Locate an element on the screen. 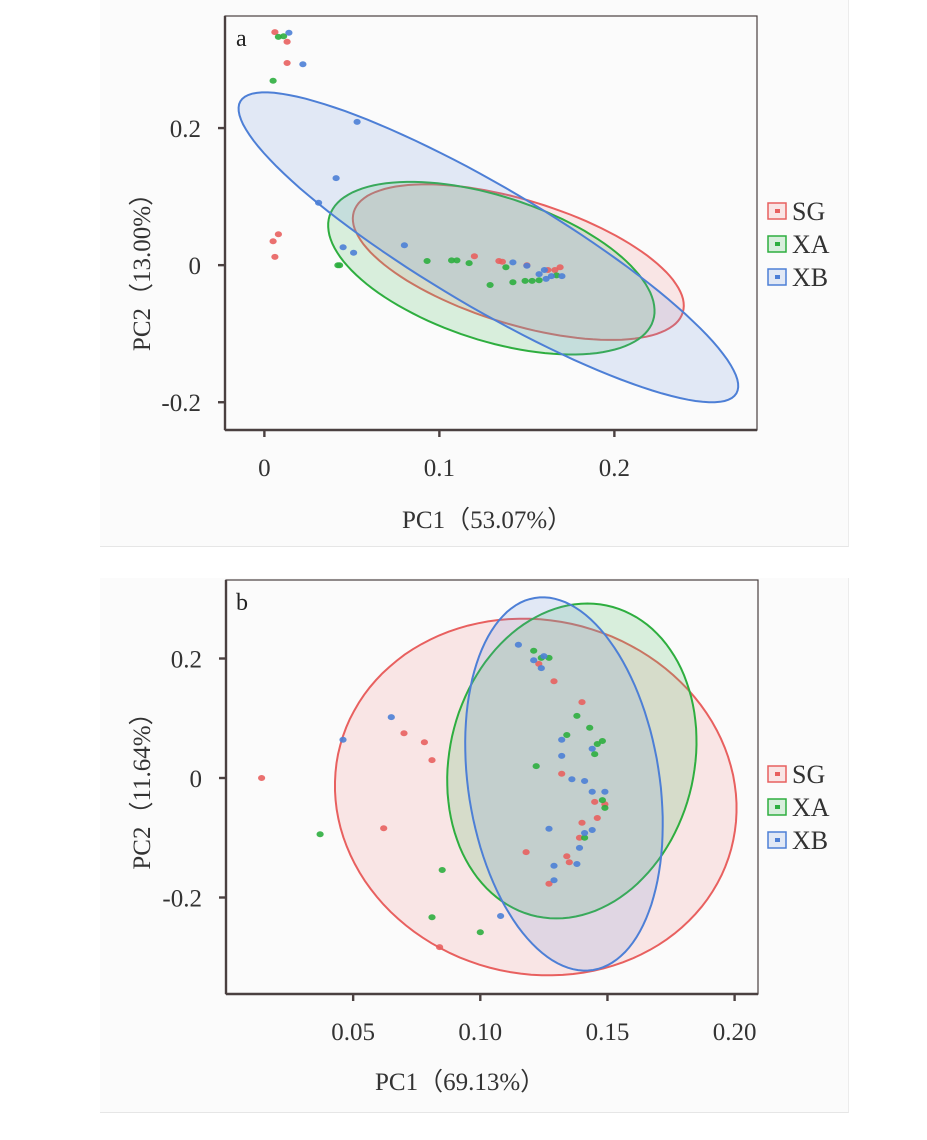 Image resolution: width=927 pixels, height=1140 pixels. y-axis-title-b: PC2（11.64%） is located at coordinates (142, 784).